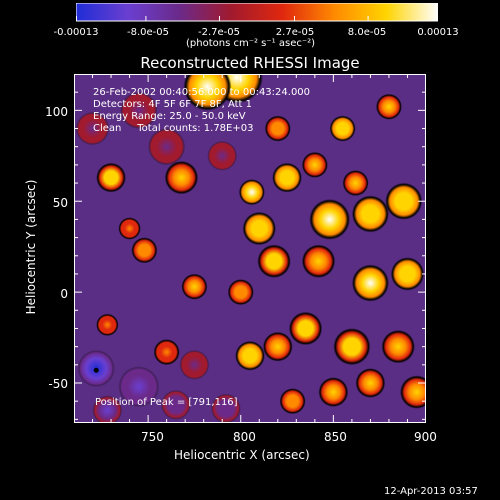  I want to click on annotation-method-counts: Clean Total counts: 1.78E+03, so click(173, 128).